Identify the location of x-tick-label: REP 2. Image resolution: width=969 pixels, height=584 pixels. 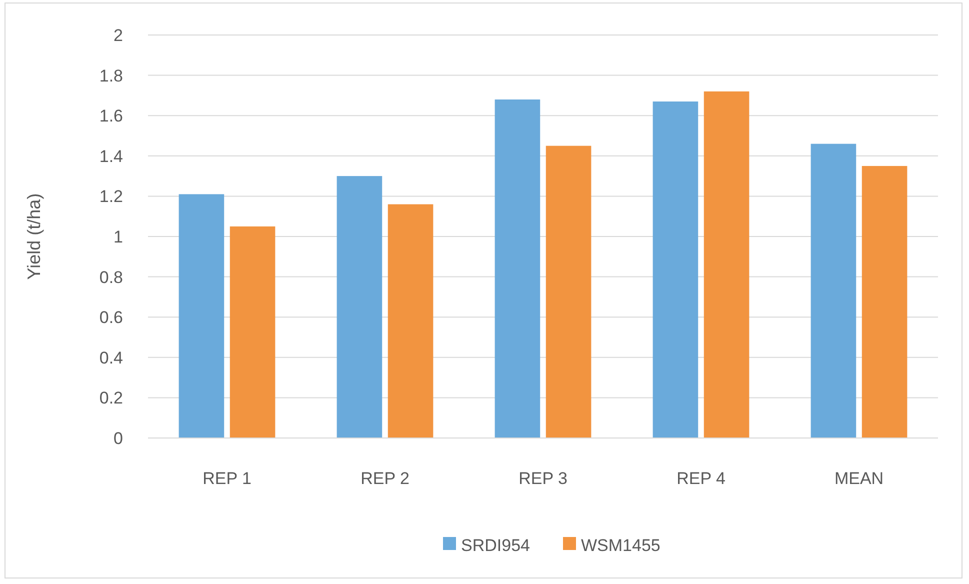
(385, 478).